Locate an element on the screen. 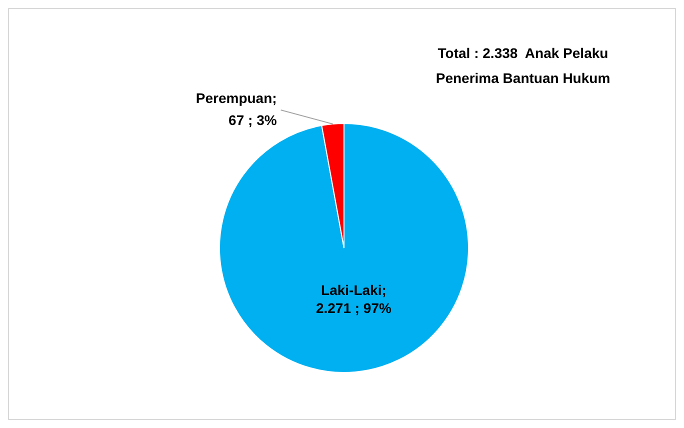  text: Total : 2.338 Anak Pelaku Penerima Bantuan Hukum is located at coordinates (523, 65).